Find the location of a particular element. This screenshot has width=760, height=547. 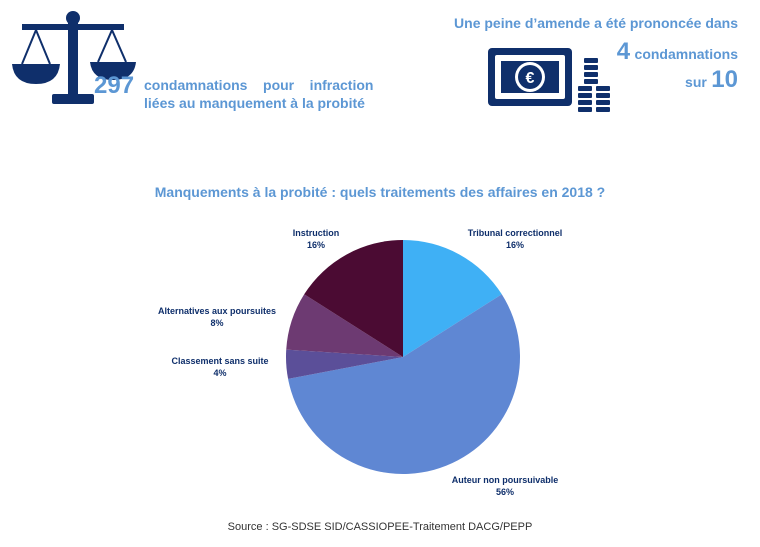

label-alternatives-name: Alternatives aux poursuites is located at coordinates (217, 311).